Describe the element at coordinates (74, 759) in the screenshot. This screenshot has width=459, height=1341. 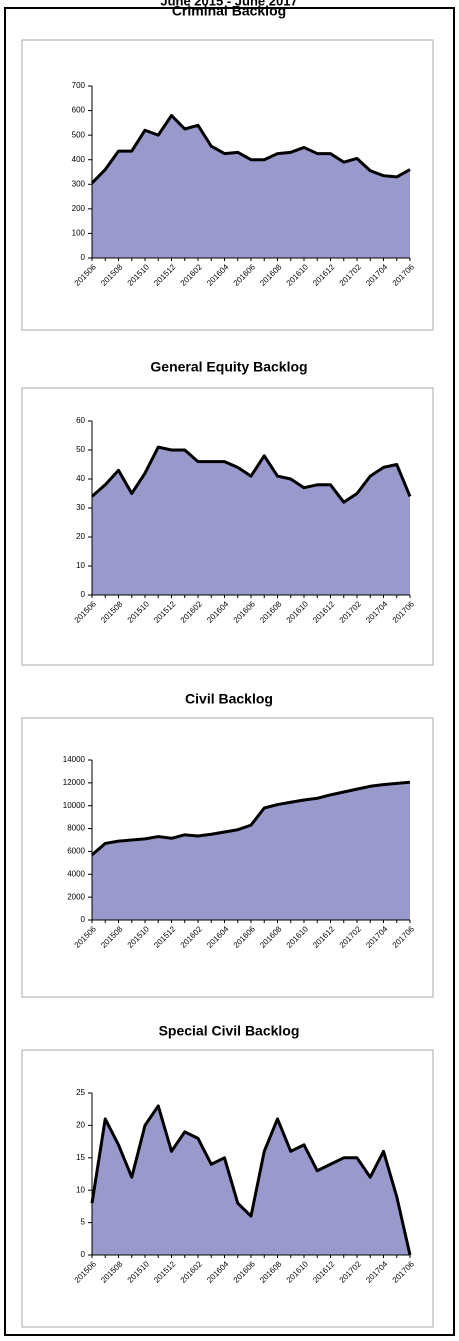
I see `y-tick-label: 14000` at that location.